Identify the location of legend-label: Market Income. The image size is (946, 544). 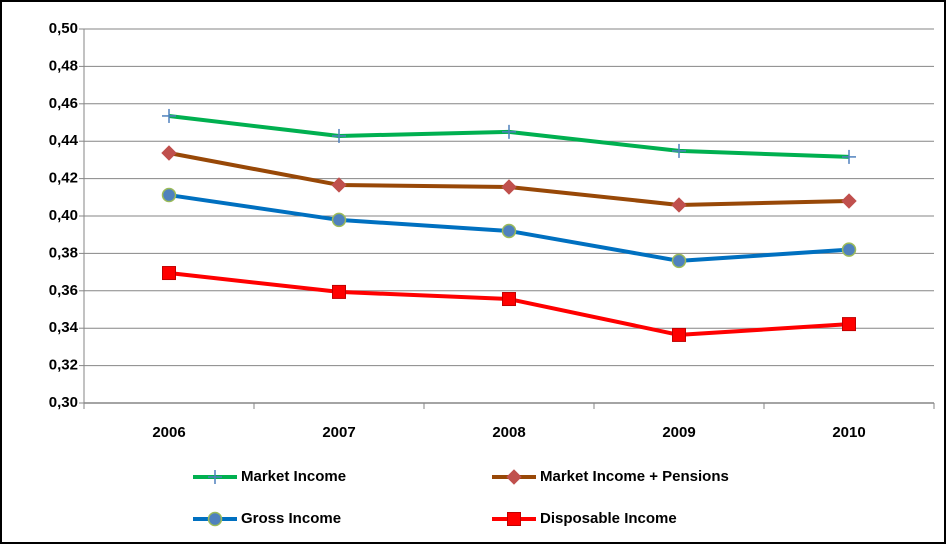
(293, 476).